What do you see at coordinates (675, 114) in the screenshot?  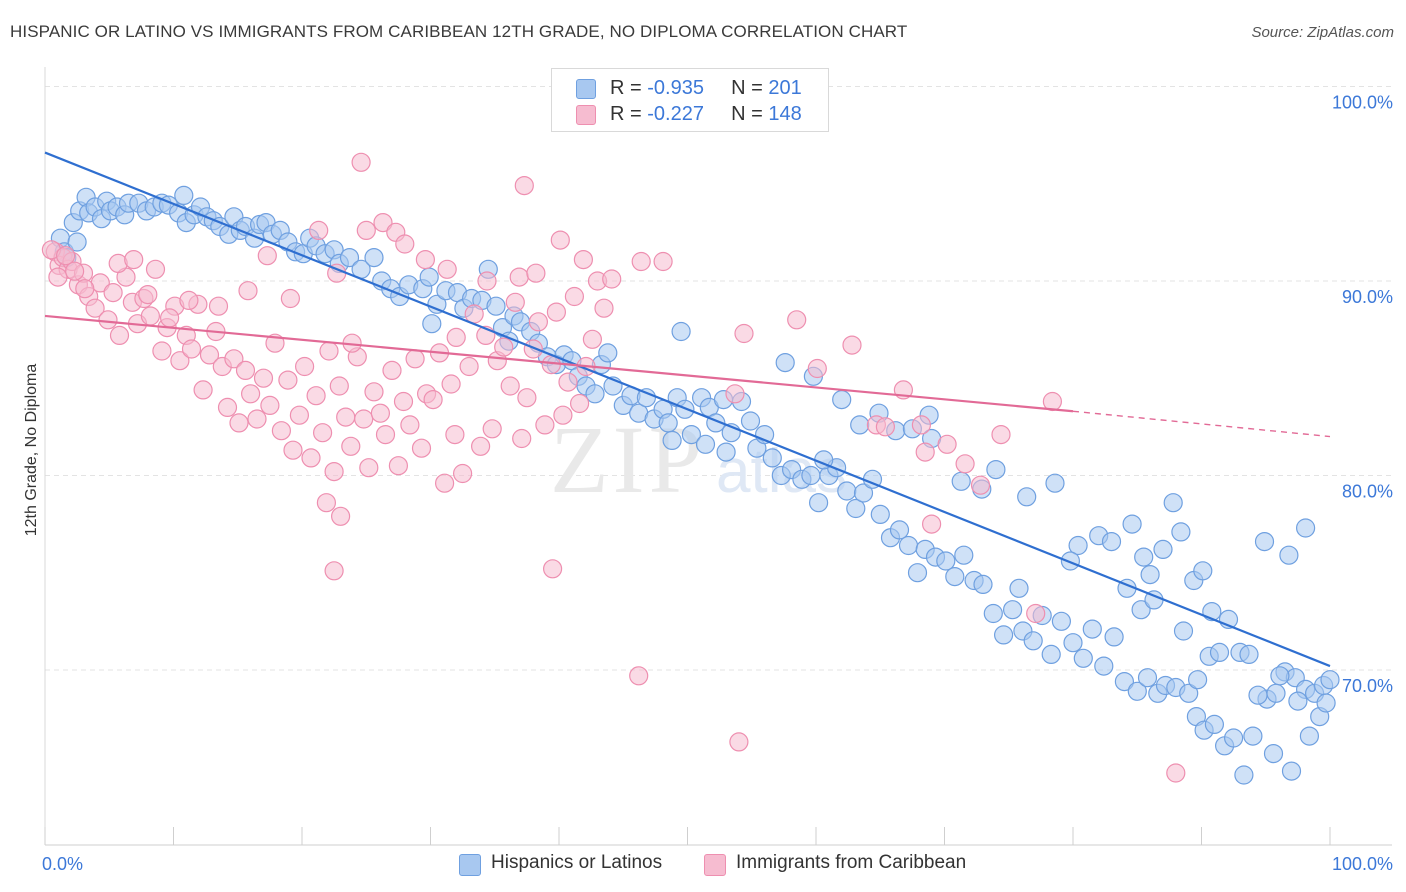 I see `r-value: -0.227` at bounding box center [675, 114].